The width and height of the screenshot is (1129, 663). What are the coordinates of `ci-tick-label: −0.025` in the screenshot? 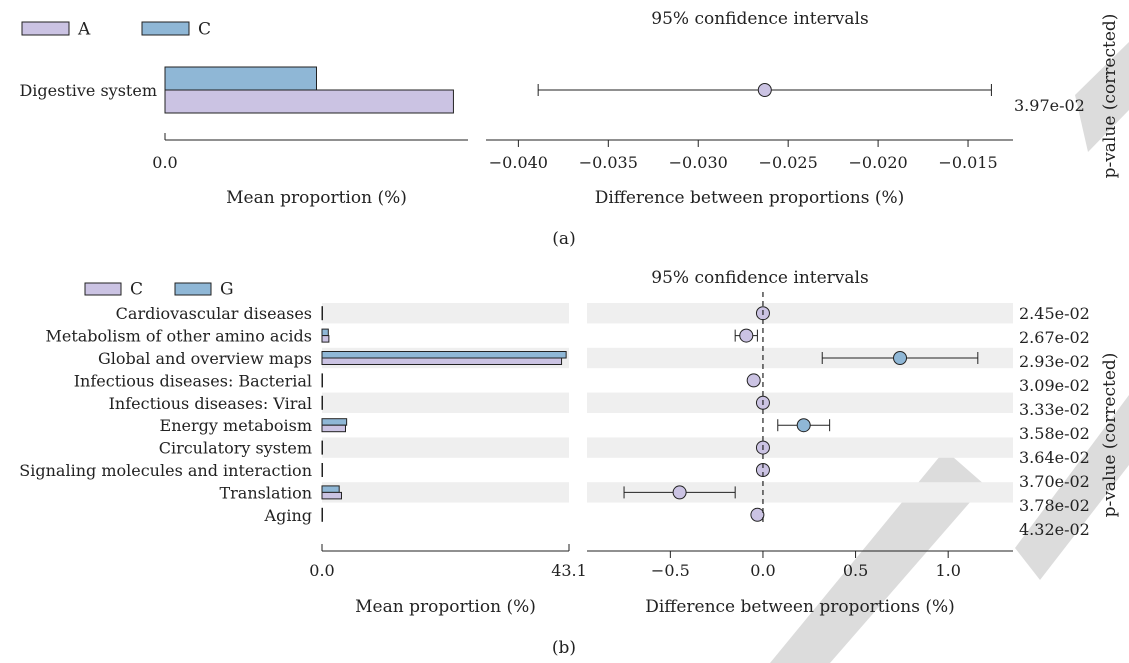 It's located at (788, 162).